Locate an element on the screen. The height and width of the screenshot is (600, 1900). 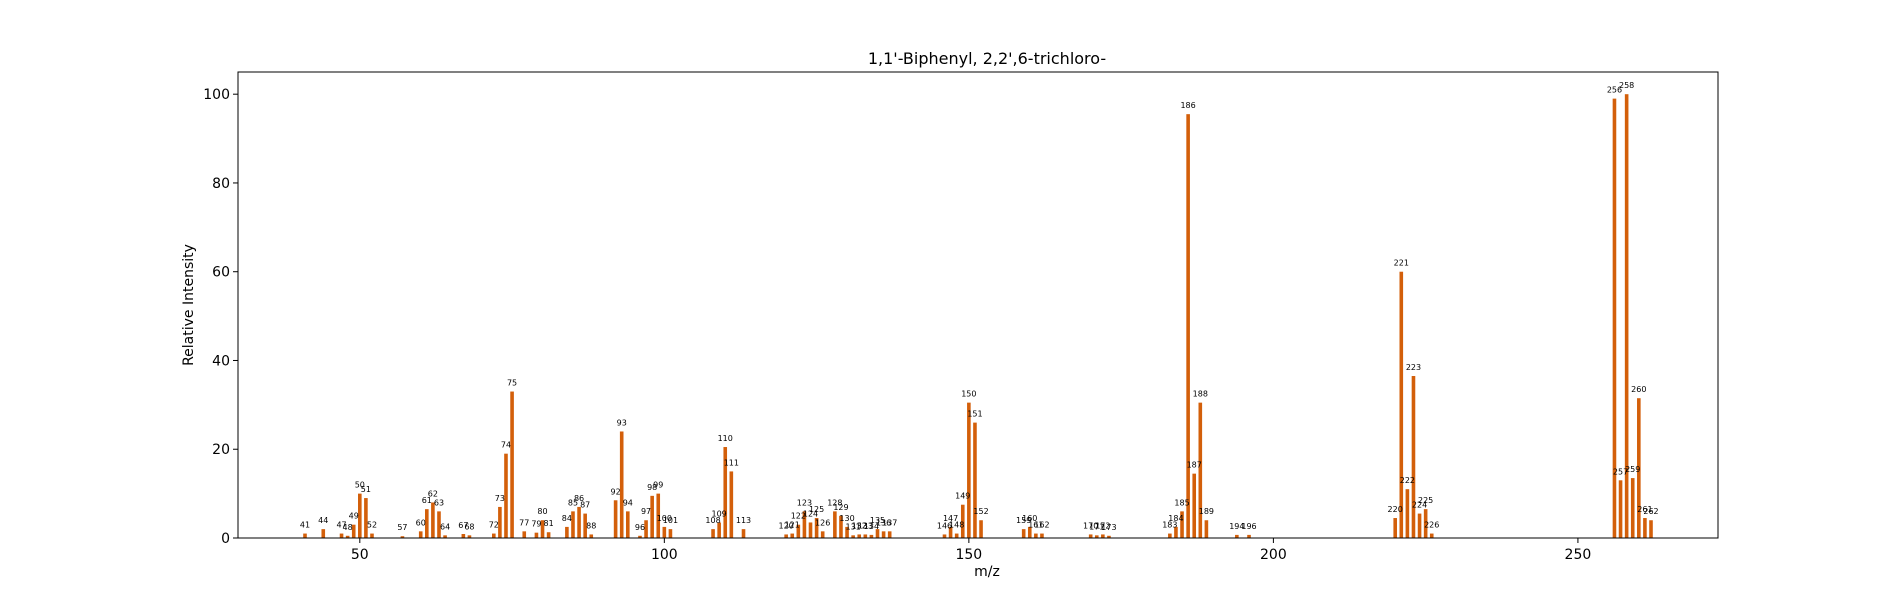
peak-label: 101 is located at coordinates (670, 520).